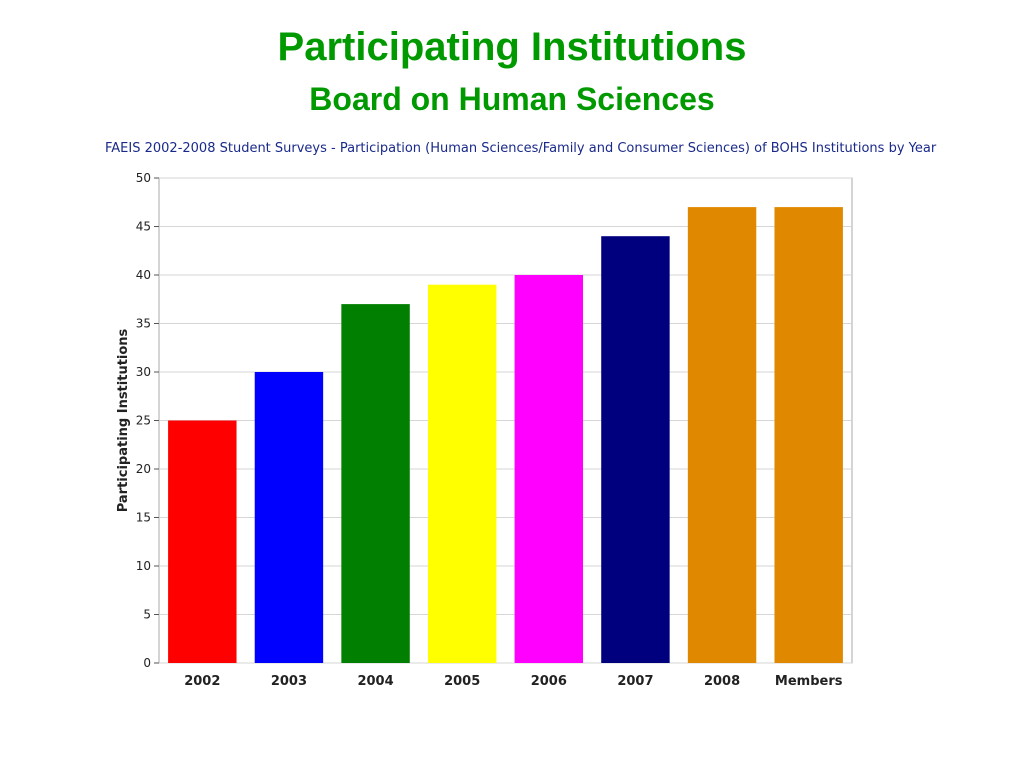 This screenshot has width=1024, height=768. I want to click on x-tick-label: 2004, so click(375, 681).